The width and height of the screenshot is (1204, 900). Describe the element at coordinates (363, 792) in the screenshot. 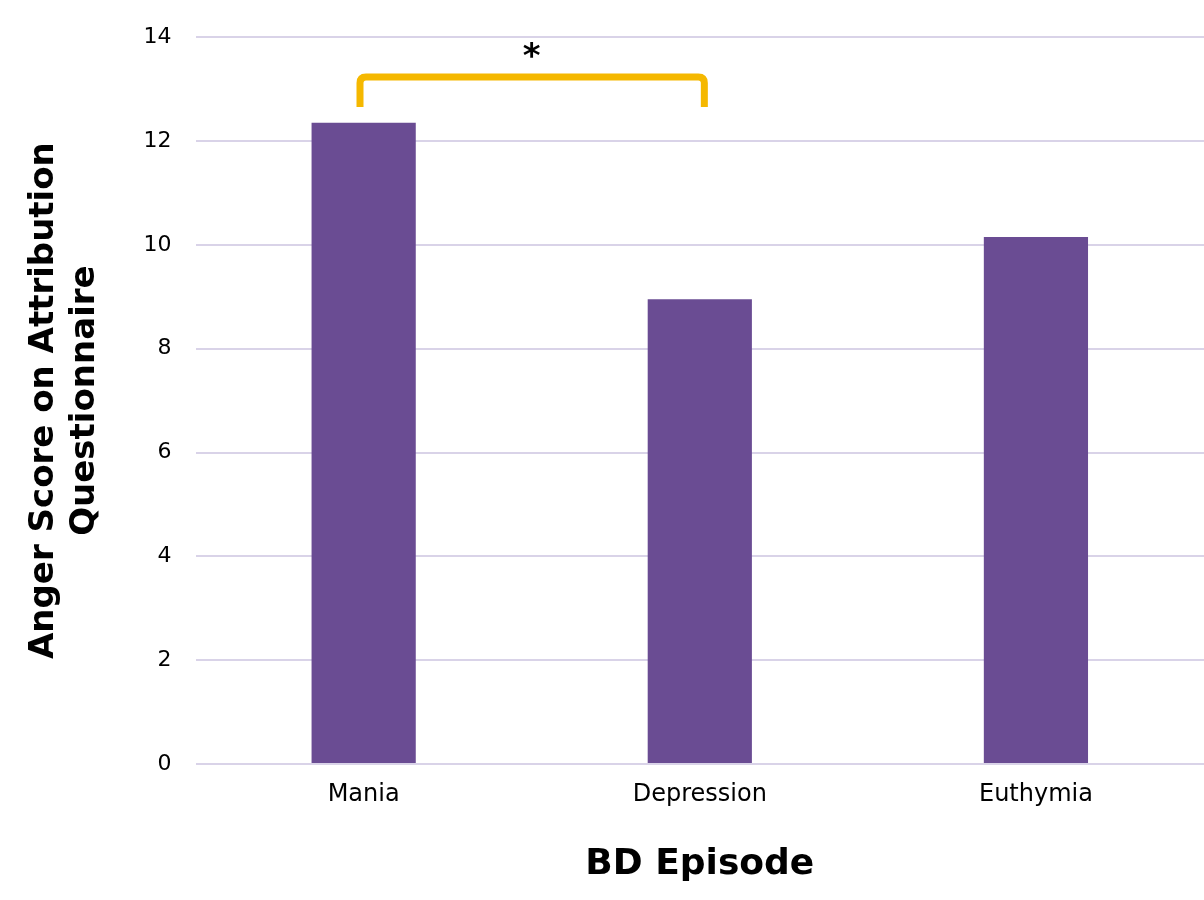

I see `x-tick-label: Mania` at that location.